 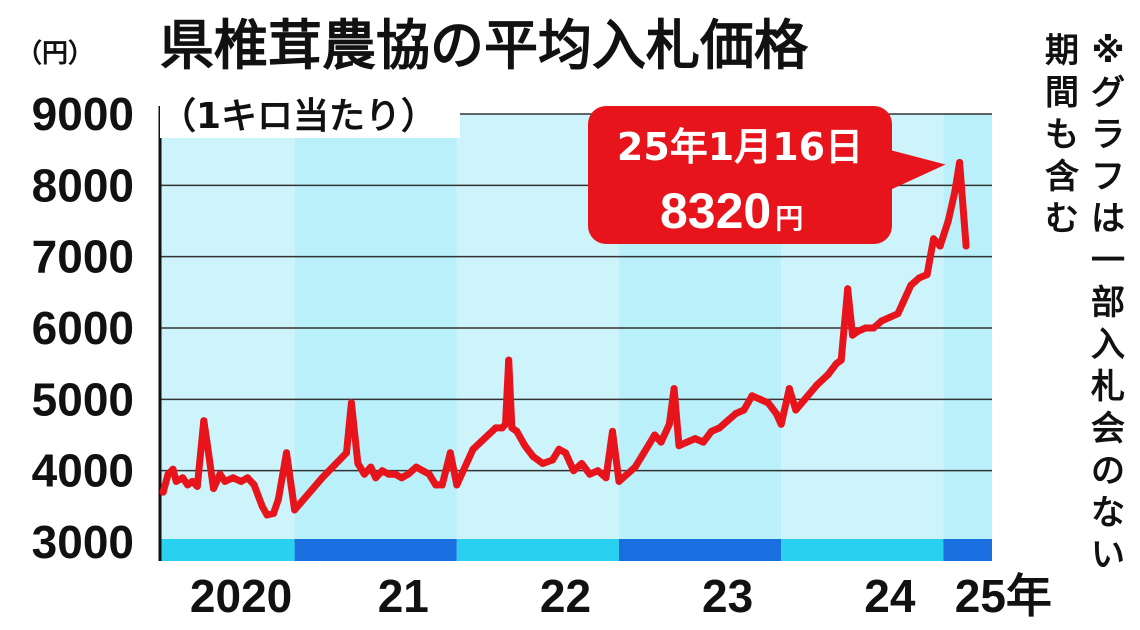 What do you see at coordinates (298, 116) in the screenshot?
I see `chart-subtitle: （1キロ当たり）` at bounding box center [298, 116].